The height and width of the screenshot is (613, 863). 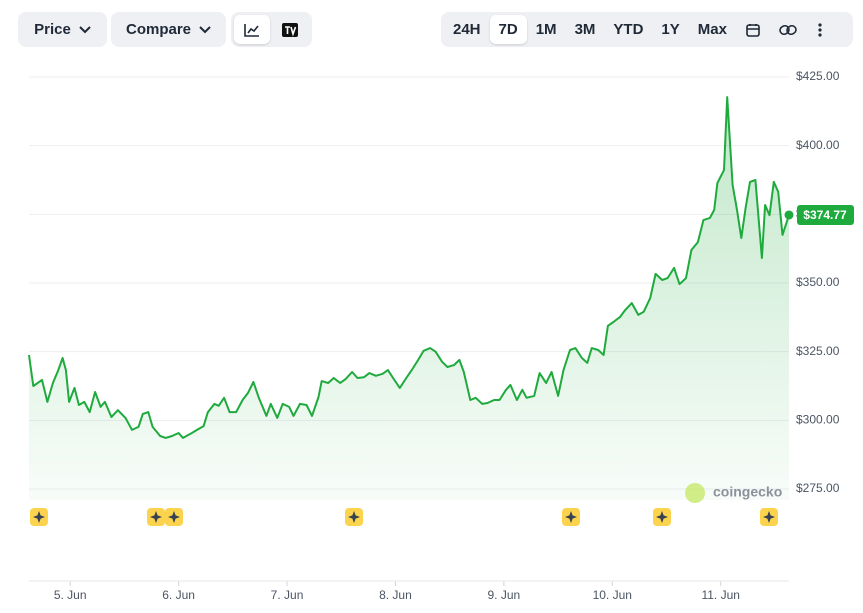 I want to click on range-button: Max, so click(x=712, y=29).